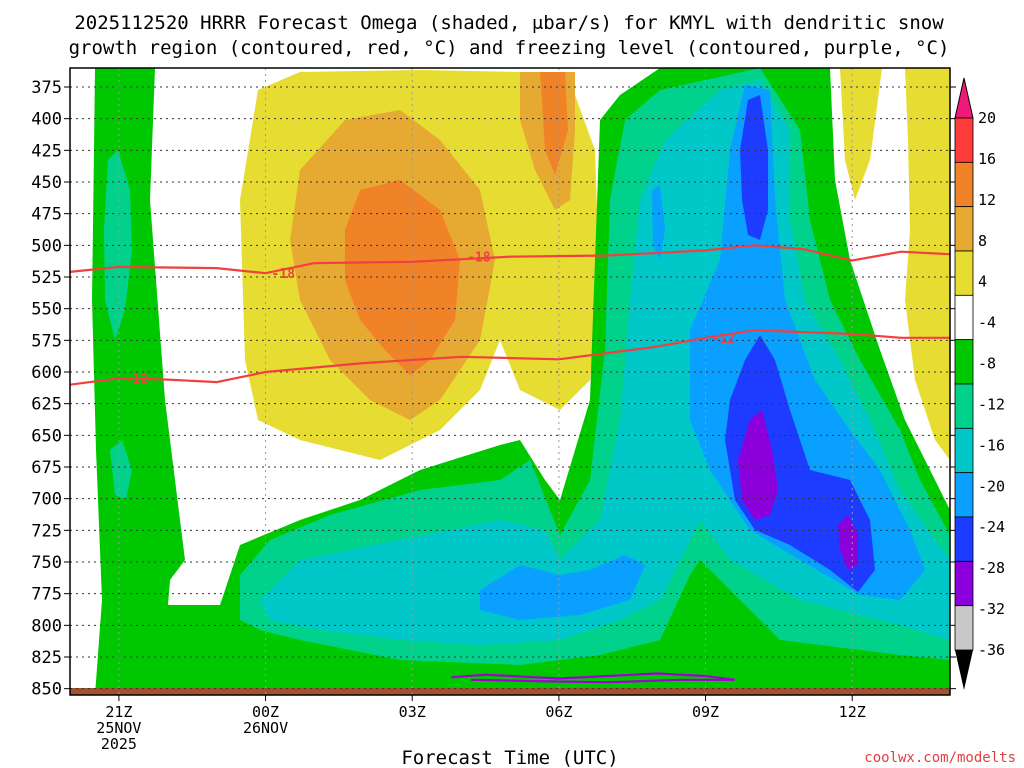  I want to click on colorbar-label: 8, so click(982, 241).